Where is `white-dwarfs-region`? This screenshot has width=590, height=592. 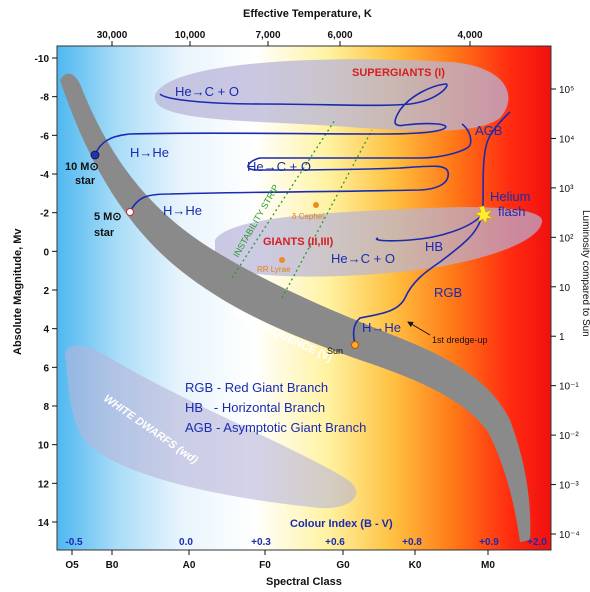
white-dwarfs-region is located at coordinates (210, 427).